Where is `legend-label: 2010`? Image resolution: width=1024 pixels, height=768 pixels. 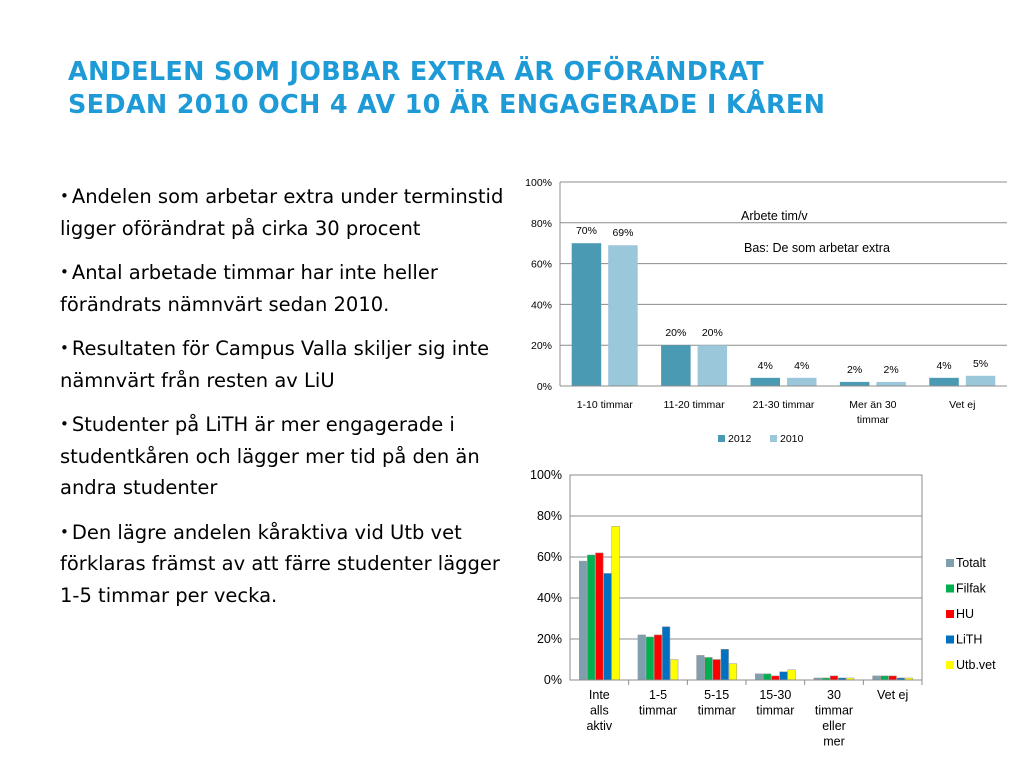
legend-label: 2010 is located at coordinates (792, 439).